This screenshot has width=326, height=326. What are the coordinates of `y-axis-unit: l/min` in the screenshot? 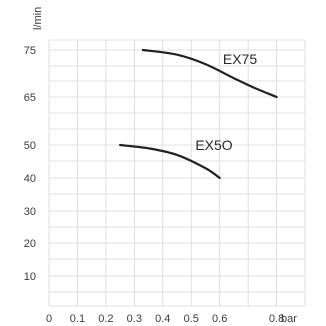 It's located at (38, 18).